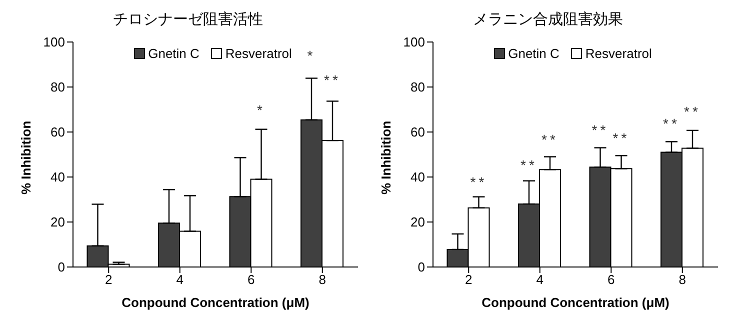 Image resolution: width=729 pixels, height=336 pixels. I want to click on chart-title: メラニン合成阻害効果, so click(548, 20).